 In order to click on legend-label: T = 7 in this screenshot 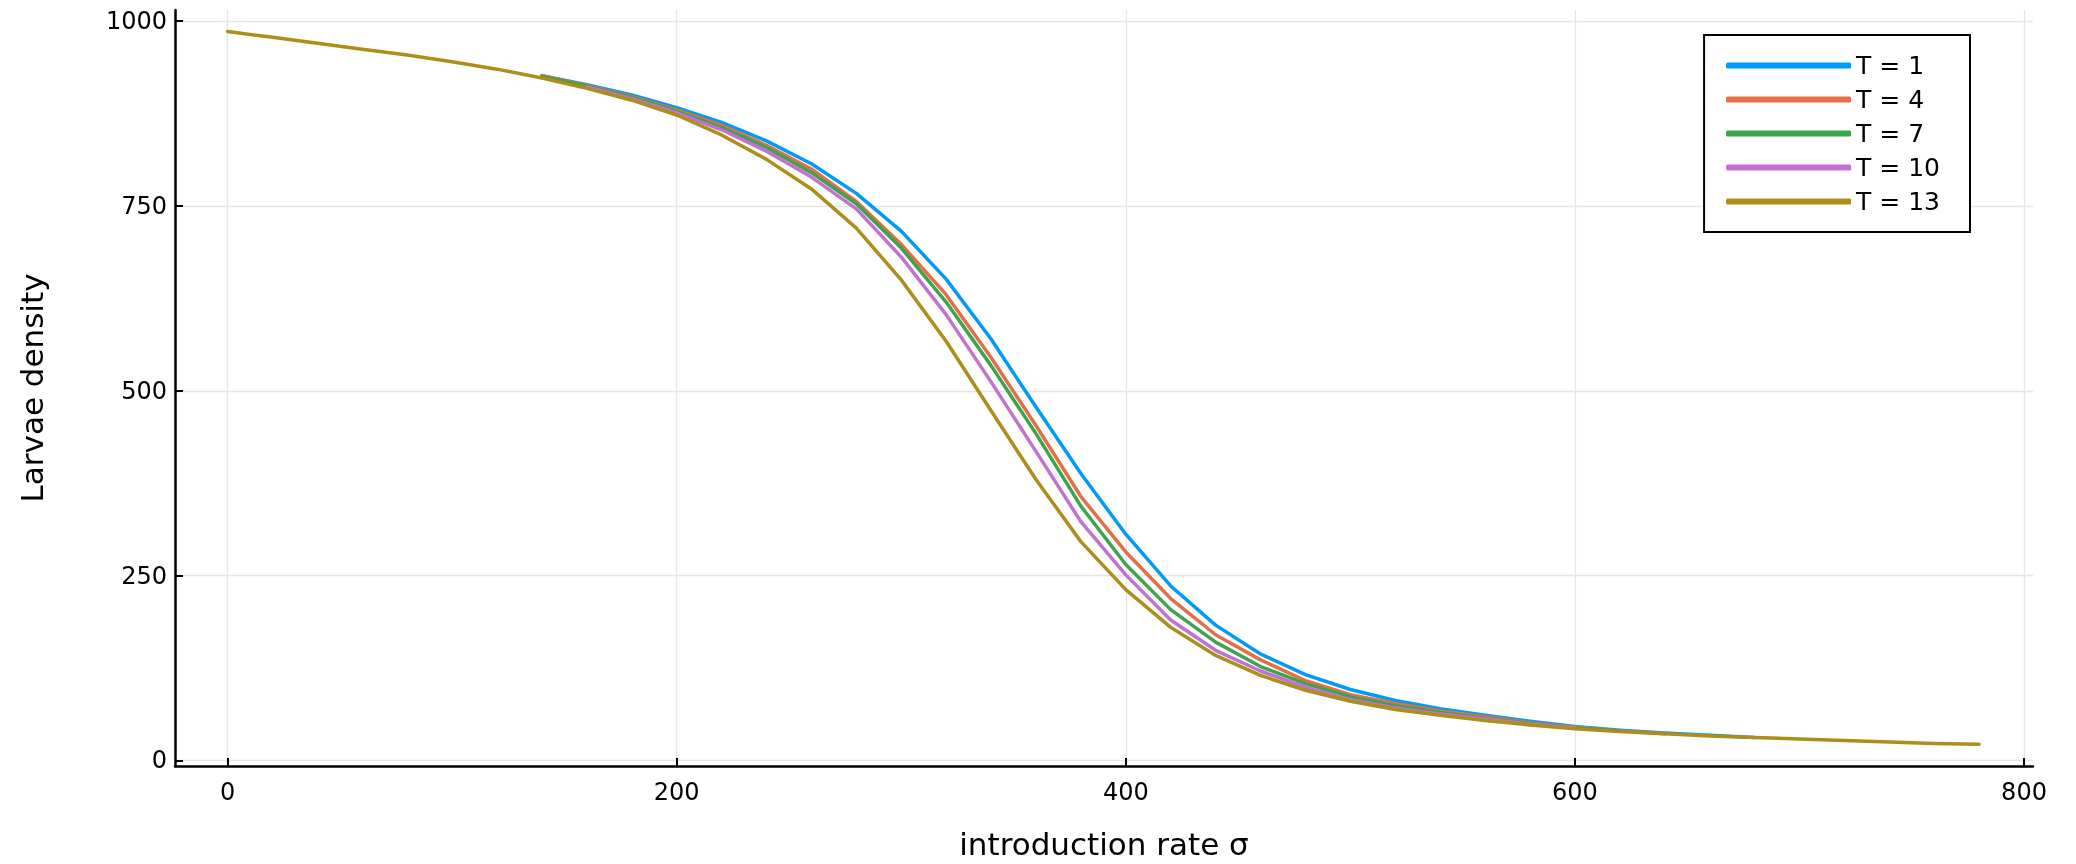, I will do `click(1890, 133)`.